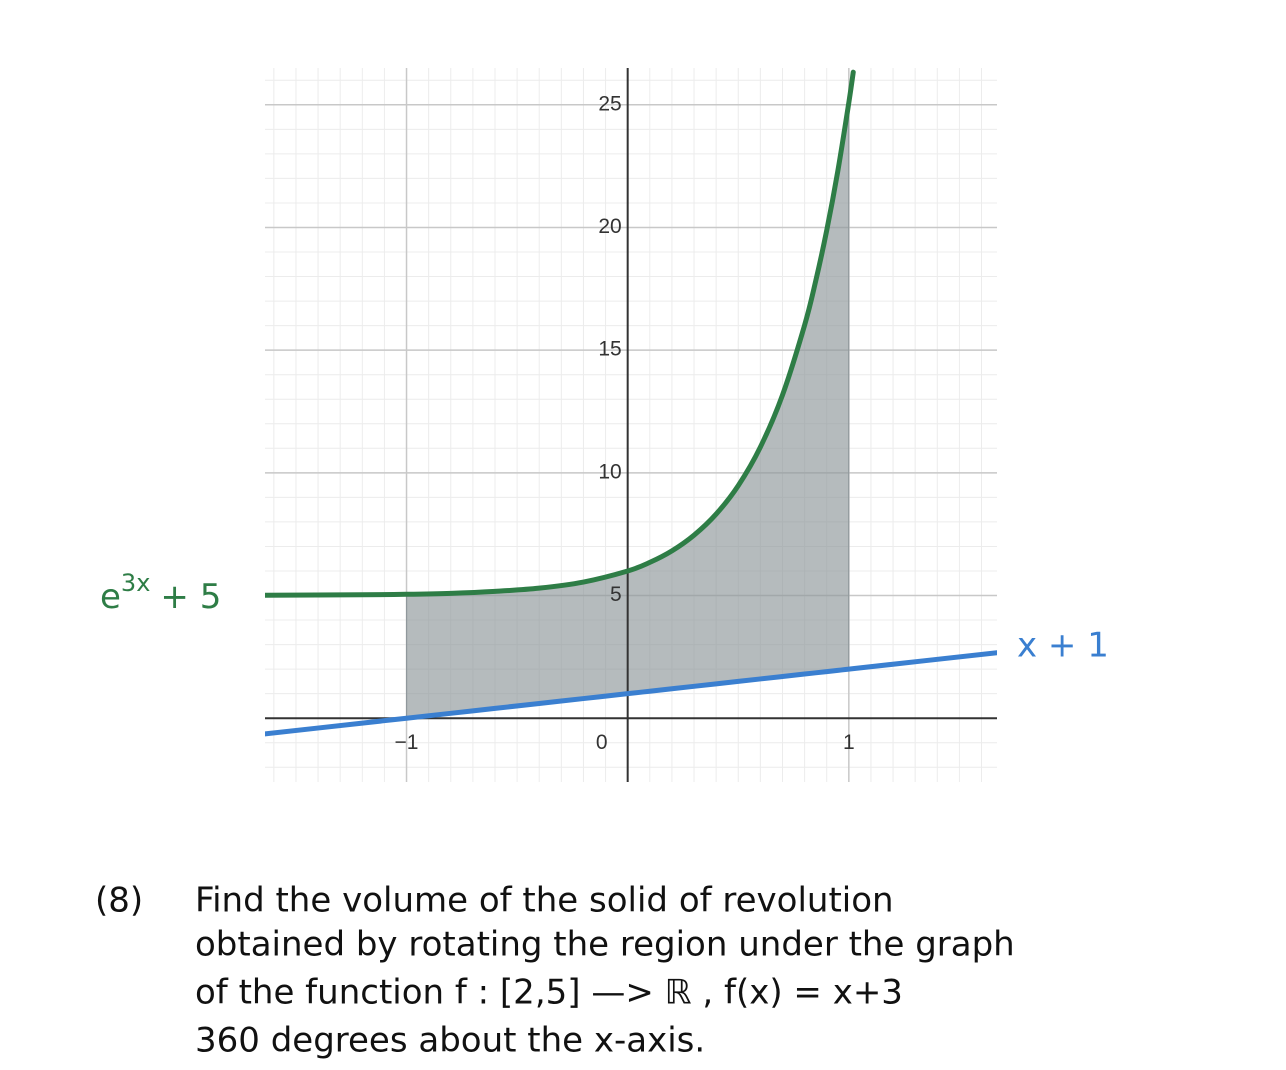 This screenshot has width=1286, height=1070. I want to click on y-tick-label: 5, so click(616, 594).